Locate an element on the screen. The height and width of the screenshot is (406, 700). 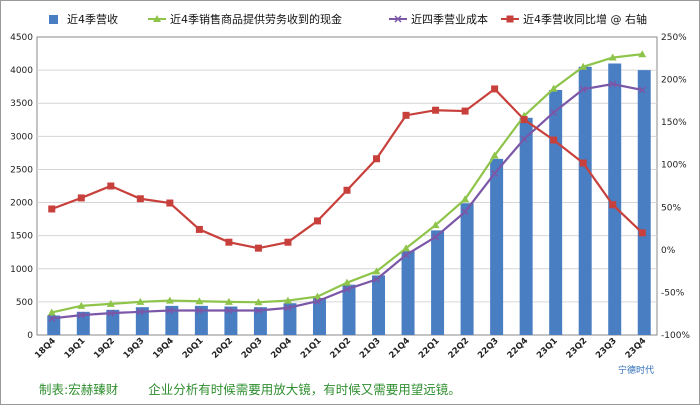
legend-swatch is located at coordinates (53, 19).